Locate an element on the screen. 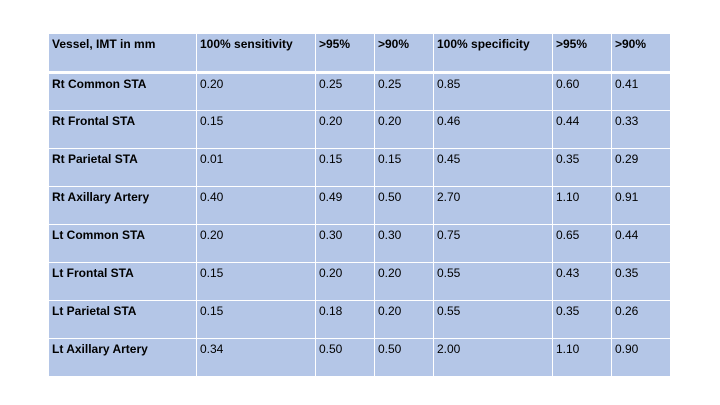 This screenshot has width=720, height=405. table-cell: 0.43 is located at coordinates (582, 281).